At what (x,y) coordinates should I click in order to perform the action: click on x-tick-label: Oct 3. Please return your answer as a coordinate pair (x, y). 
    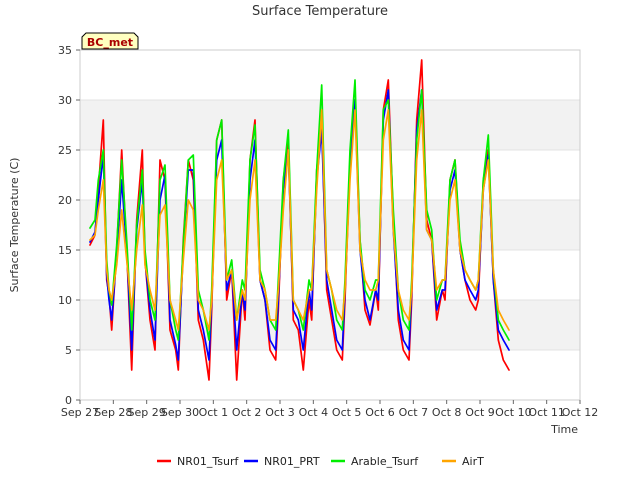
    Looking at the image, I should click on (280, 412).